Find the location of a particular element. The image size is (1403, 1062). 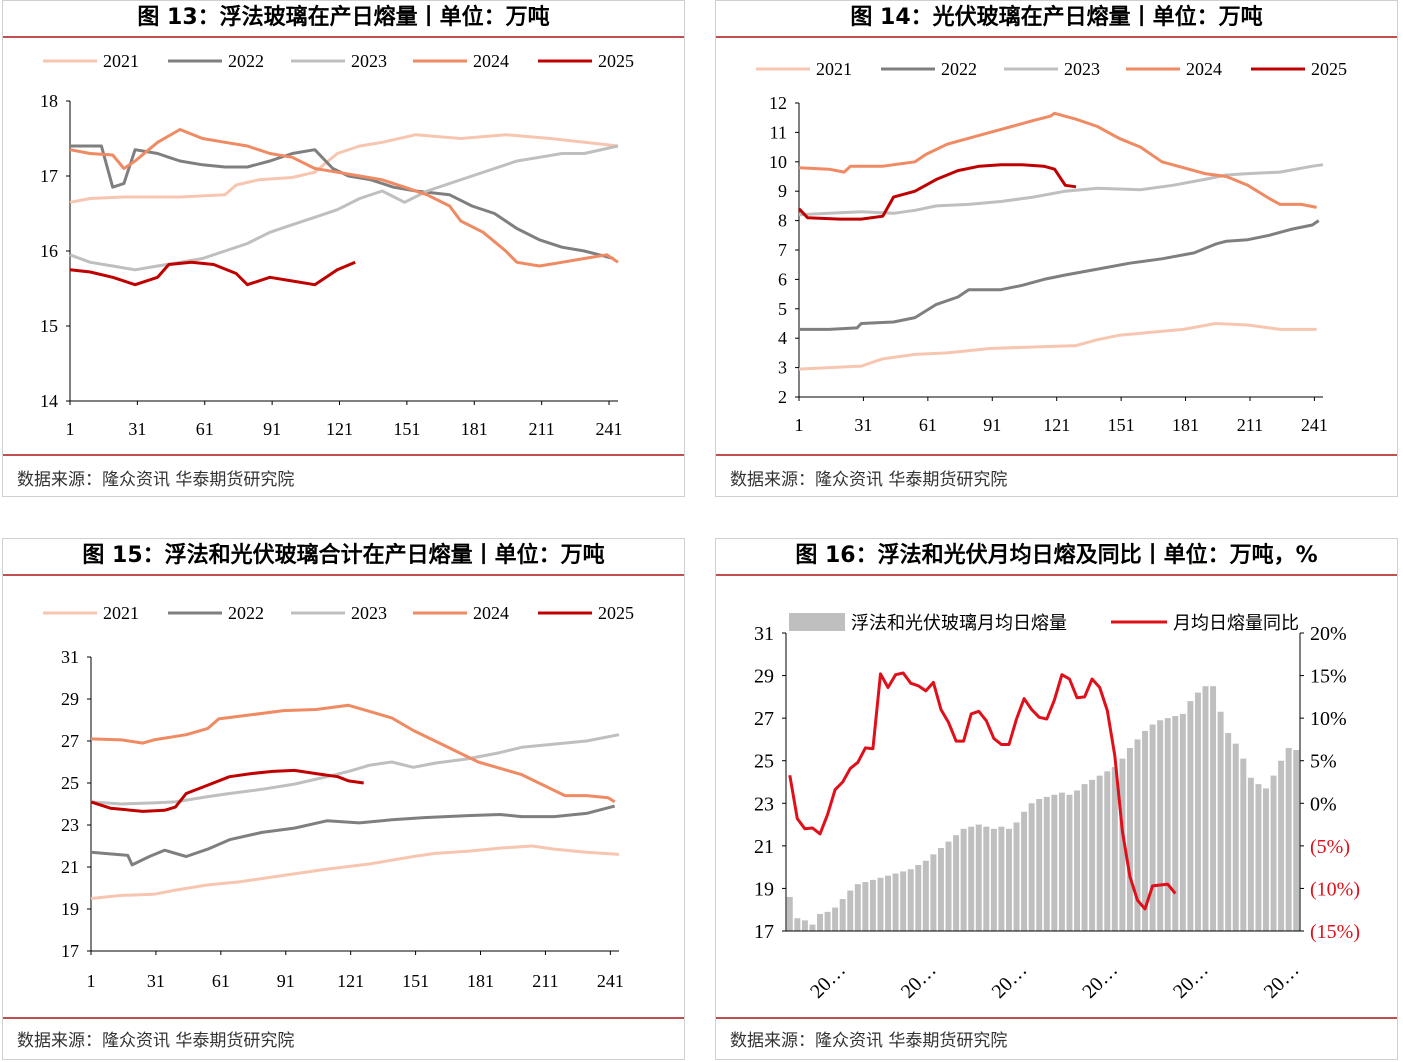

y-tick-label: 8 is located at coordinates (782, 221).